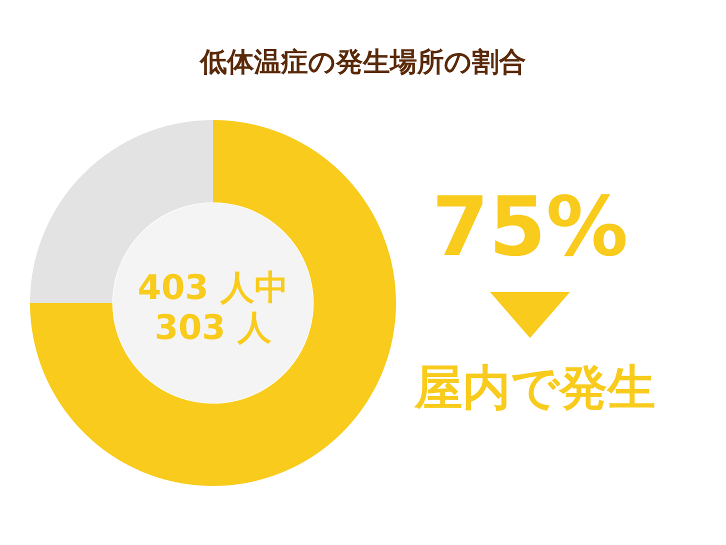 The height and width of the screenshot is (545, 726). Describe the element at coordinates (213, 328) in the screenshot. I see `text: 303 人` at that location.